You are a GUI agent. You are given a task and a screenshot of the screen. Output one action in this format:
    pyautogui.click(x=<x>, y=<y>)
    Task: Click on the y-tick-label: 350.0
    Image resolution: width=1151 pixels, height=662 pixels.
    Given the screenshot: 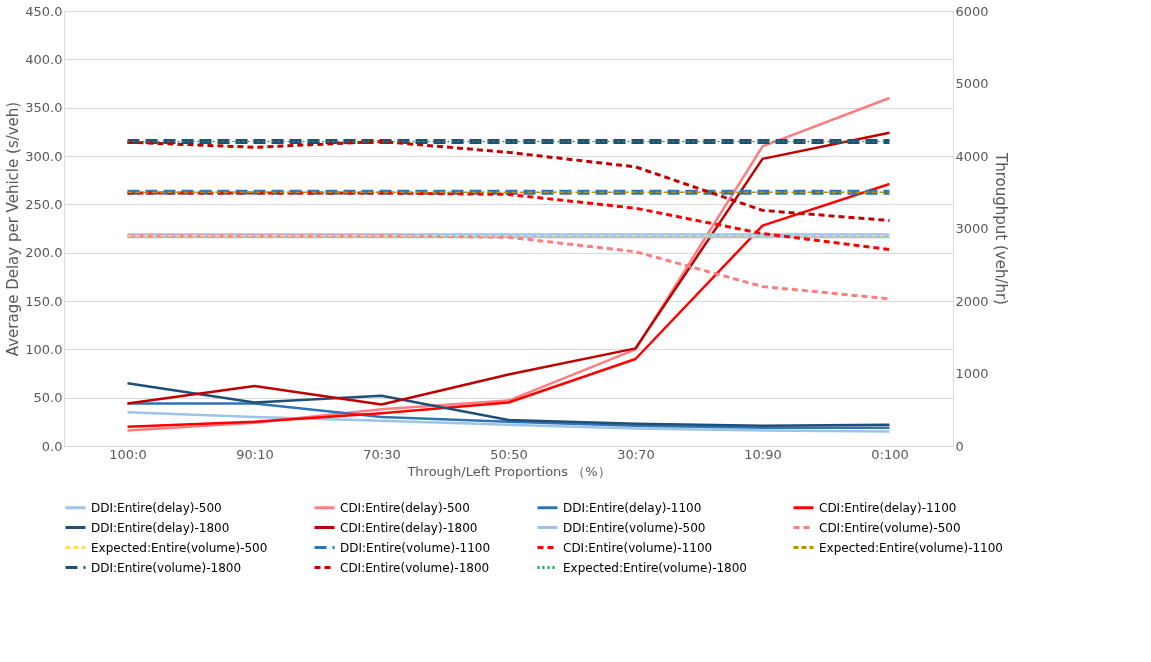 What is the action you would take?
    pyautogui.click(x=44, y=108)
    